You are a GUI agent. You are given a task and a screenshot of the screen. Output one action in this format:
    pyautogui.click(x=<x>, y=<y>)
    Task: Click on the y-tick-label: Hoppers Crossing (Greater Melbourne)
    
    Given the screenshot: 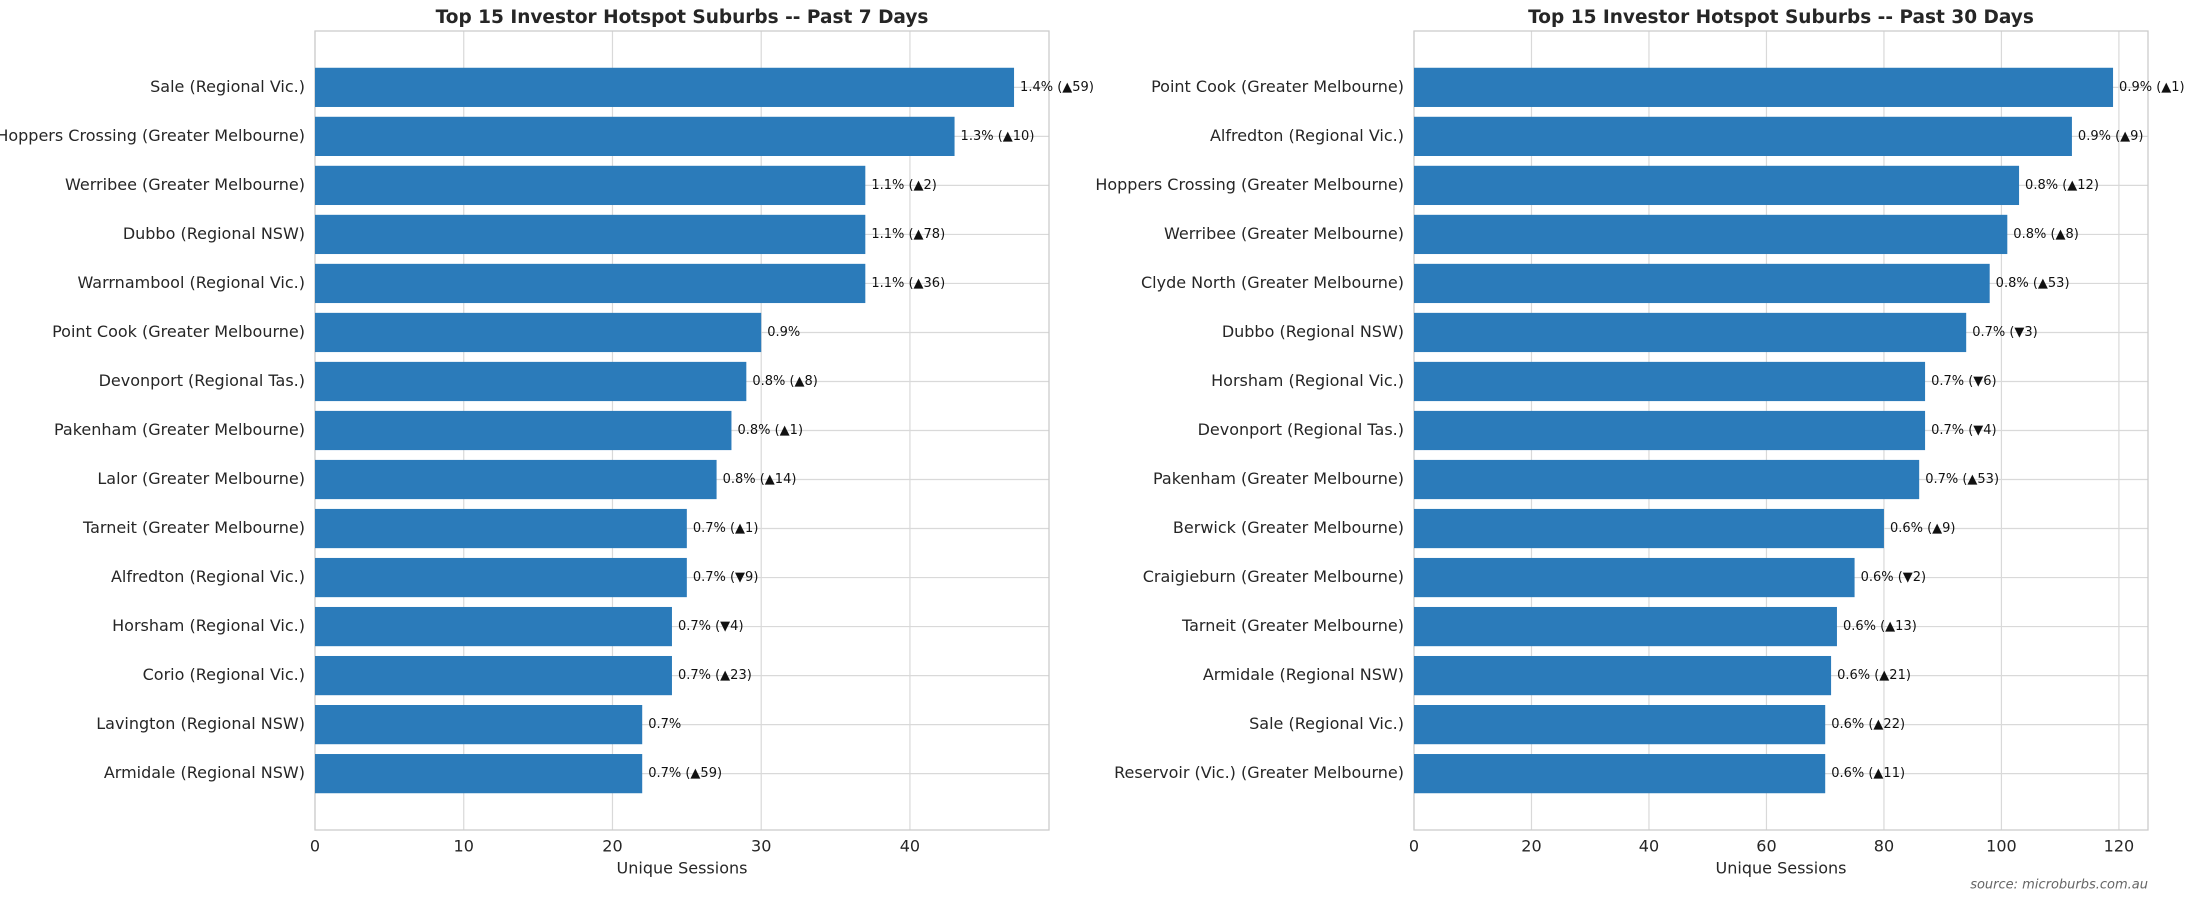 What is the action you would take?
    pyautogui.click(x=152, y=135)
    